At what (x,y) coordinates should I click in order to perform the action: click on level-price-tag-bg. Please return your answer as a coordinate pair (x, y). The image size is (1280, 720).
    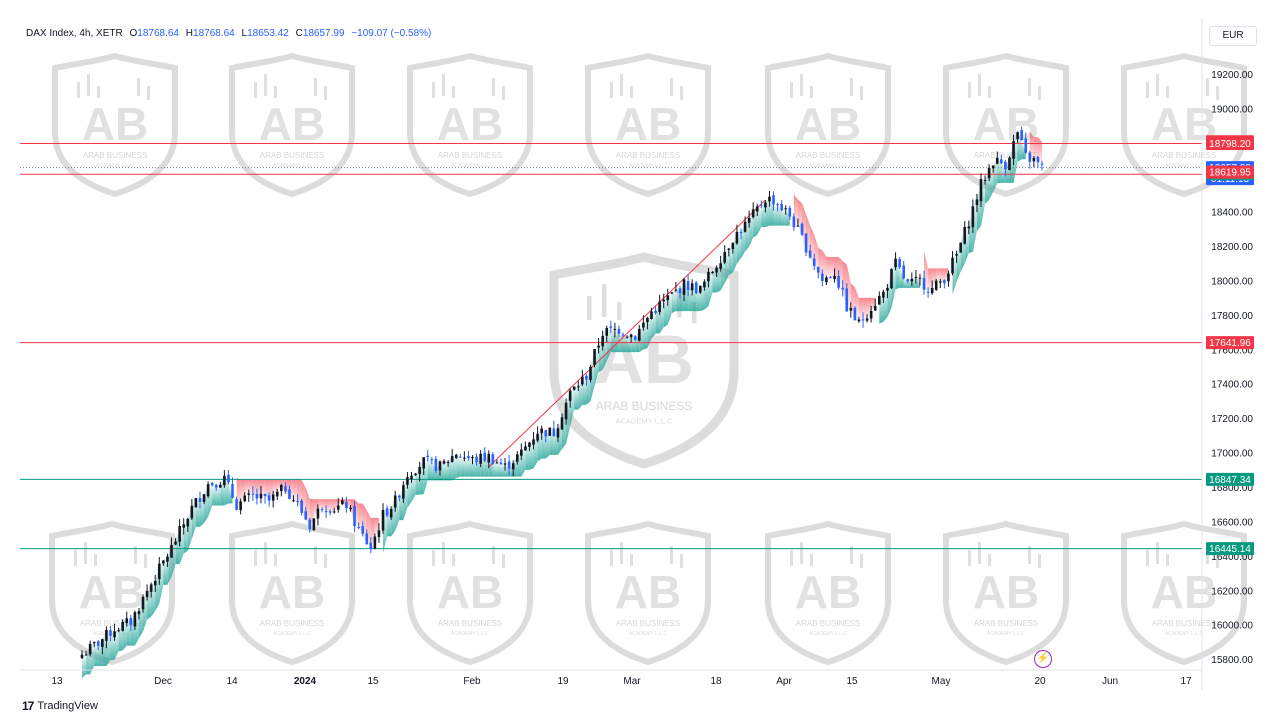
    Looking at the image, I should click on (1230, 343).